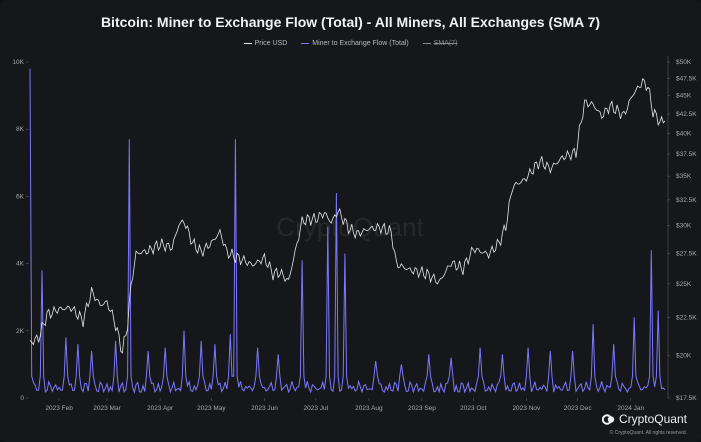  I want to click on watermark: CryptoQuant, so click(350, 227).